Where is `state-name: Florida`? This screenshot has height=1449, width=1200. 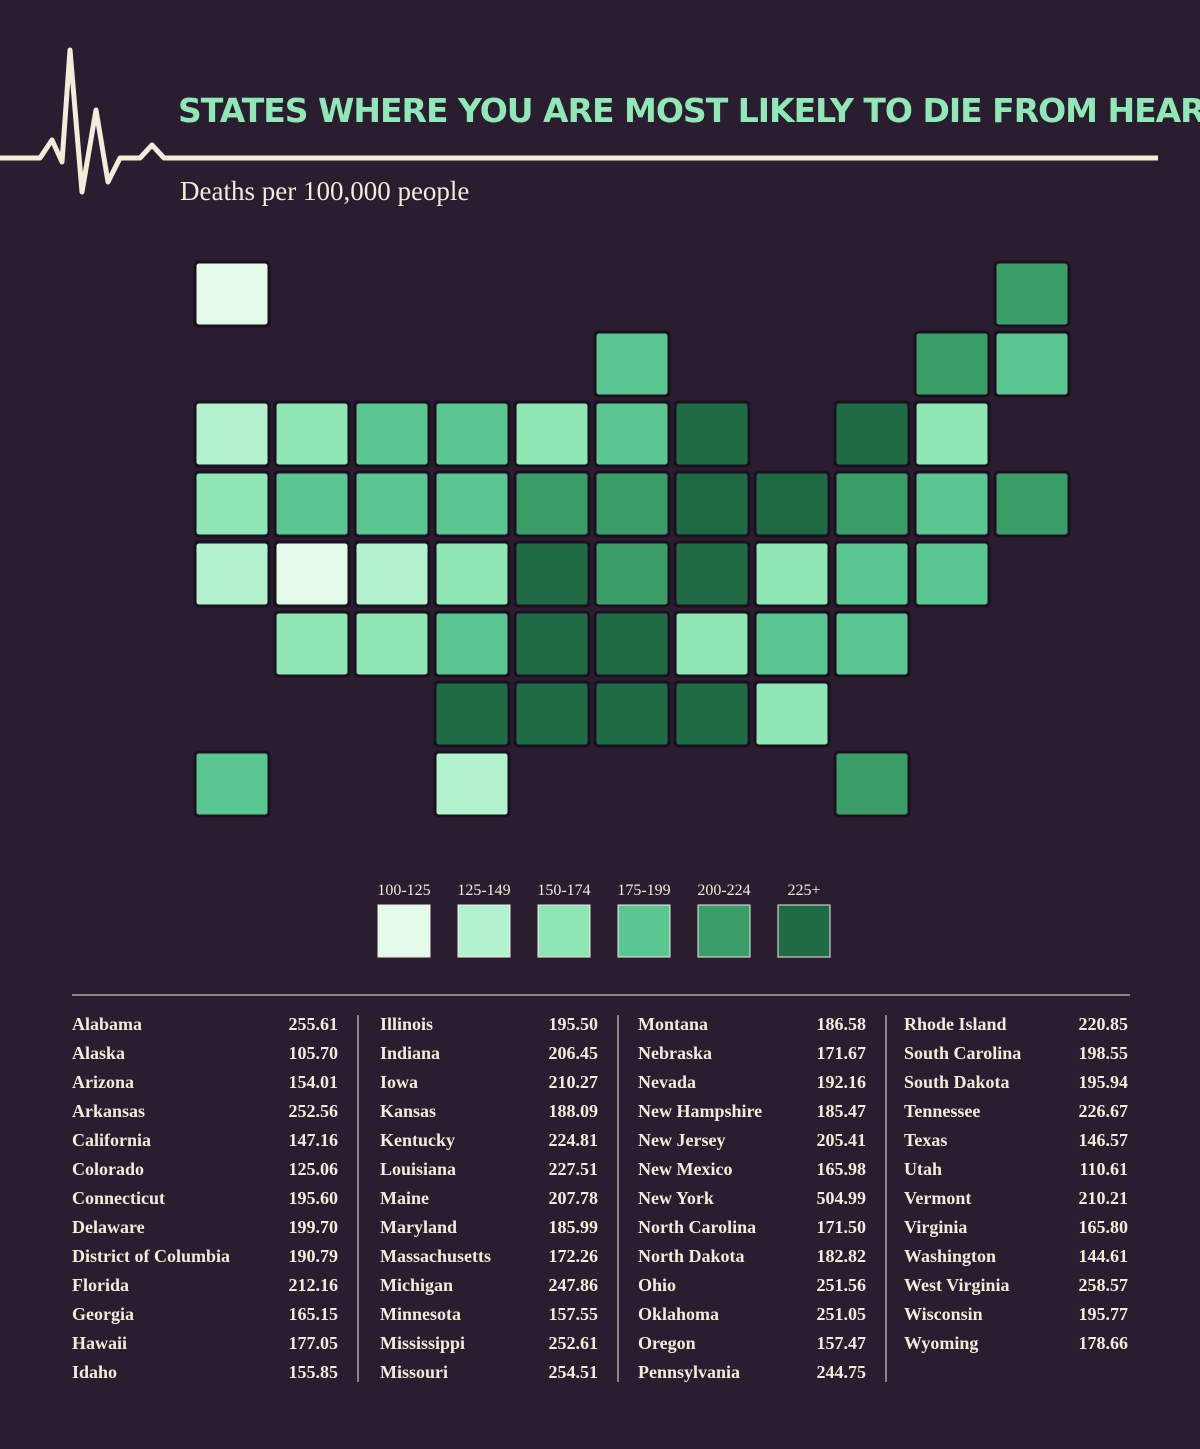
state-name: Florida is located at coordinates (100, 1285).